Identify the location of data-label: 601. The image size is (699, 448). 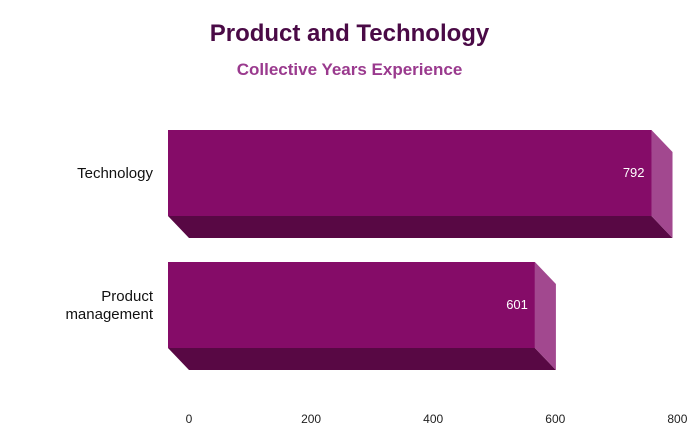
(517, 304).